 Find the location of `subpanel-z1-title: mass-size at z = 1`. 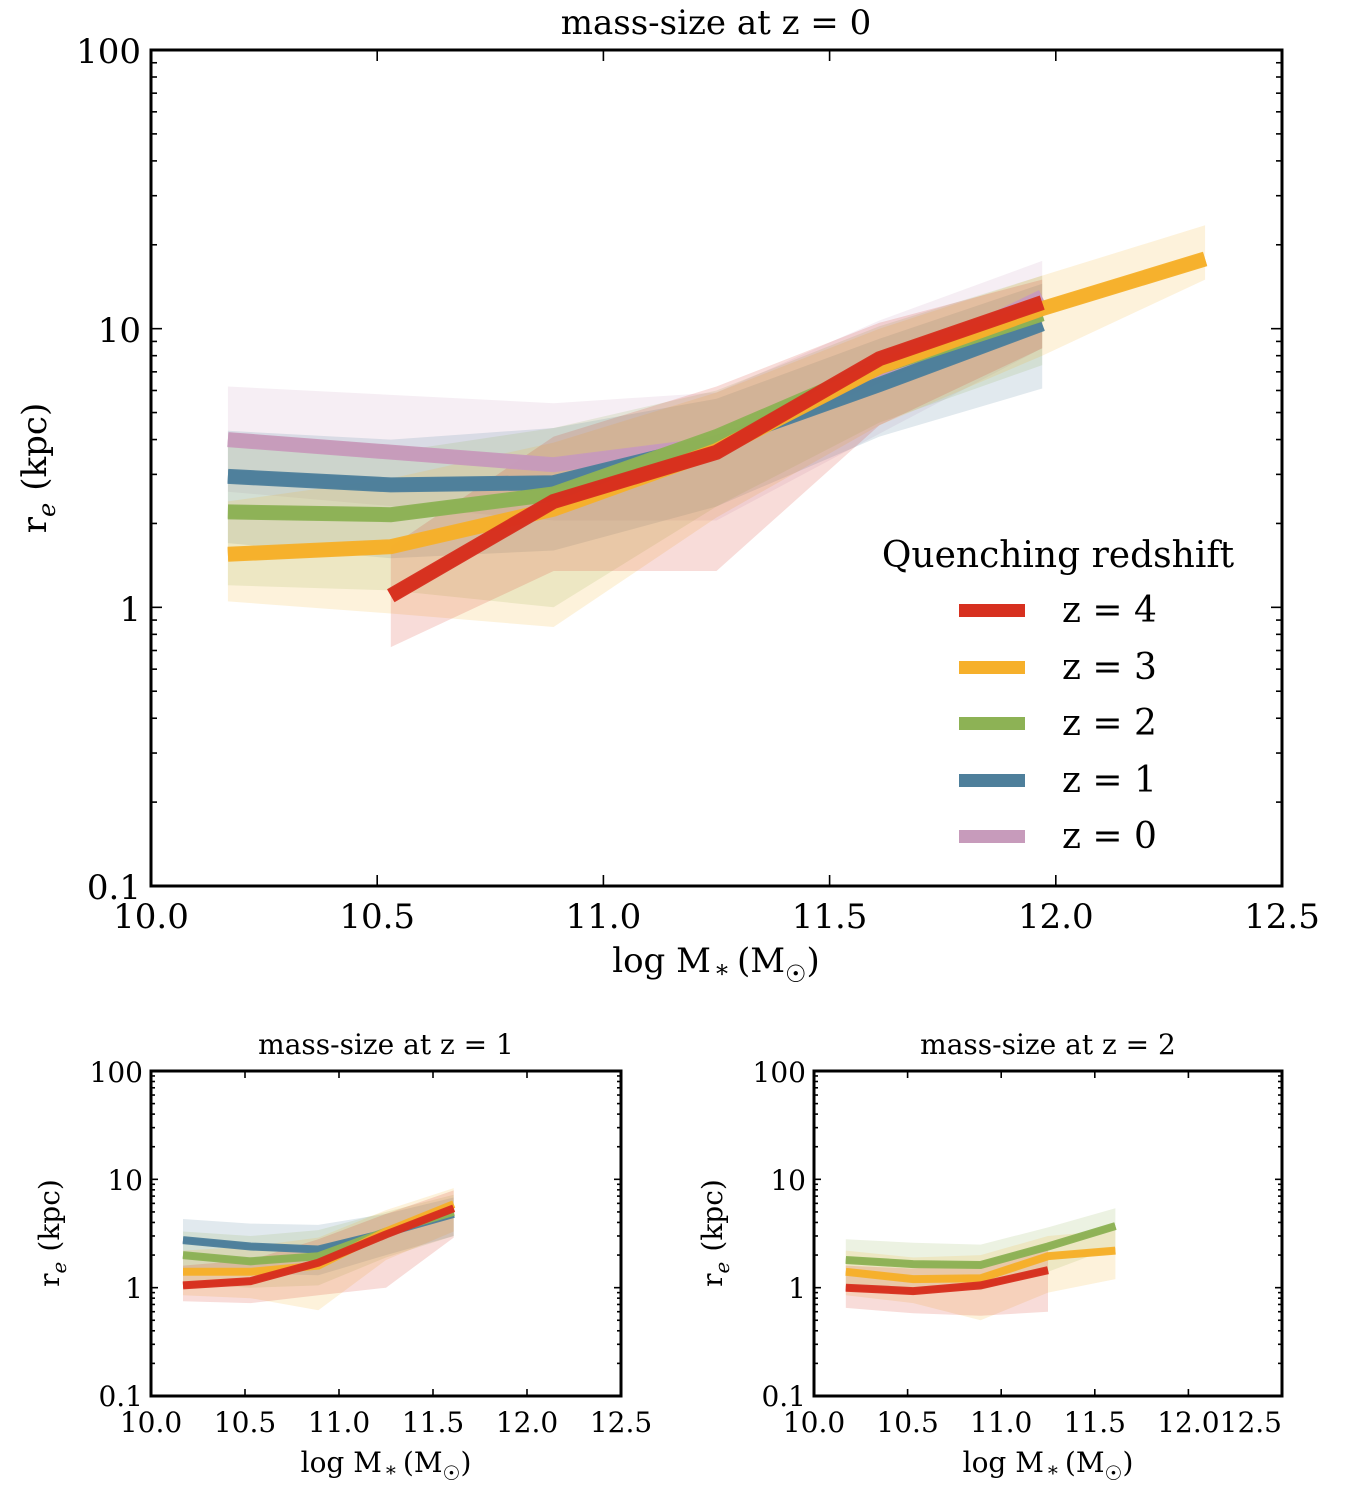

subpanel-z1-title: mass-size at z = 1 is located at coordinates (386, 1044).